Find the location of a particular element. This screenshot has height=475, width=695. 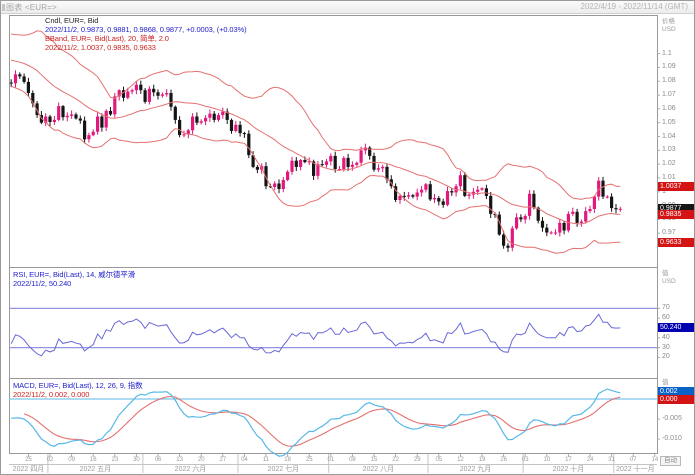

macd-panel is located at coordinates (333, 422).